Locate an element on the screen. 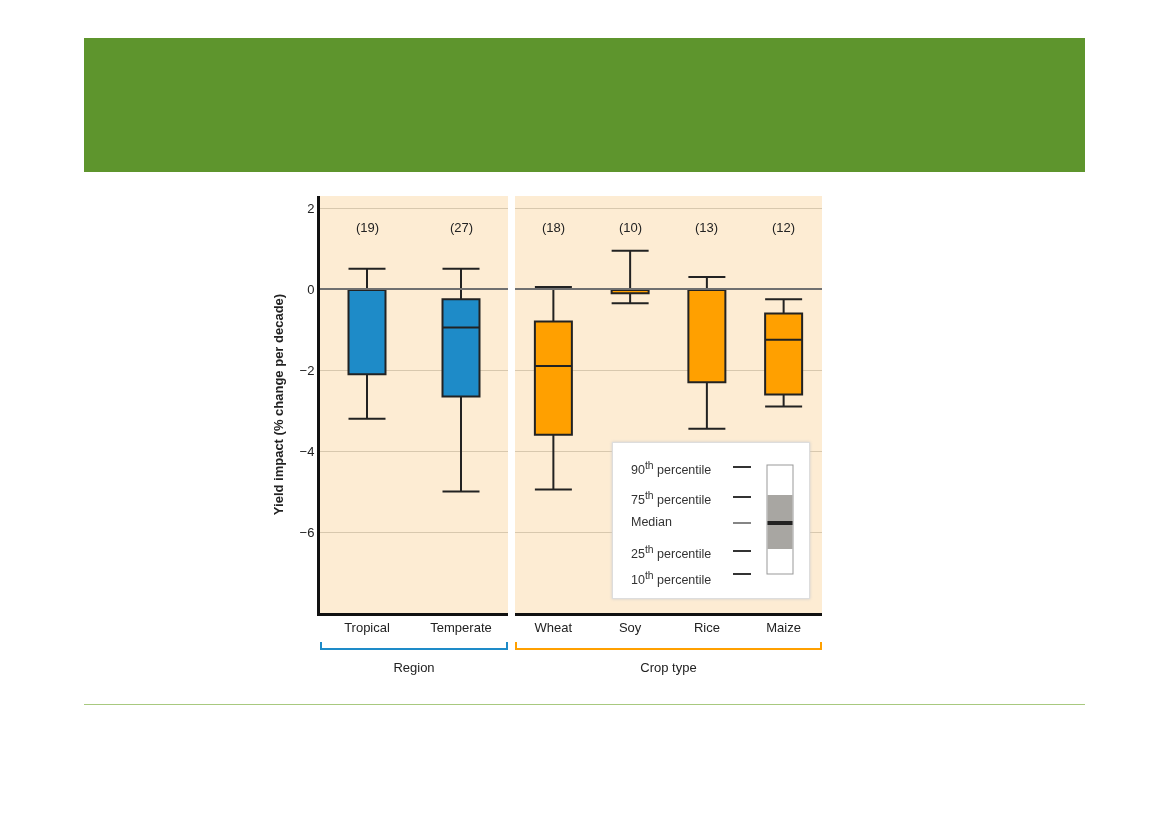  annotation: Median is located at coordinates (651, 522).